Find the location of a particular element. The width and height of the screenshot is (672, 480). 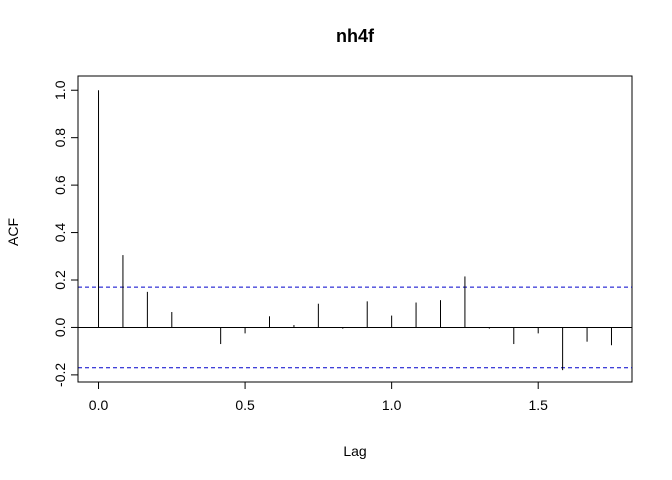

x-tick-label-2: 1.0 is located at coordinates (392, 405).